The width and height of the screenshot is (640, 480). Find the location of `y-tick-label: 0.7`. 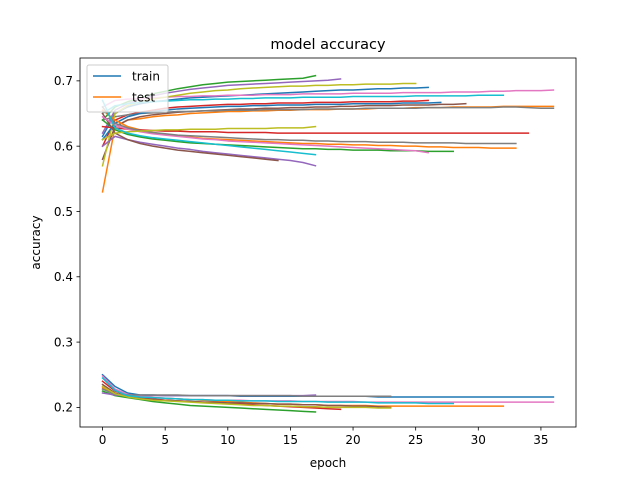

y-tick-label: 0.7 is located at coordinates (63, 81).